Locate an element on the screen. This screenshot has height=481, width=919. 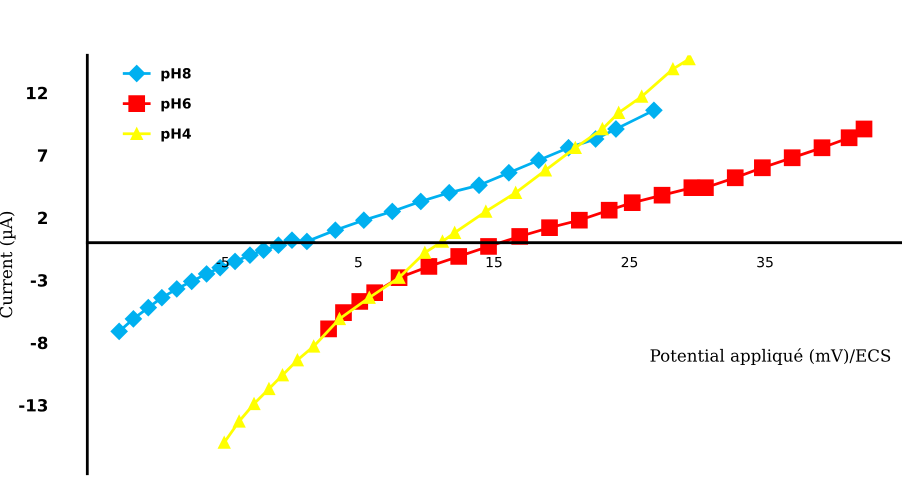
x-tick-label: 35 is located at coordinates (765, 262).